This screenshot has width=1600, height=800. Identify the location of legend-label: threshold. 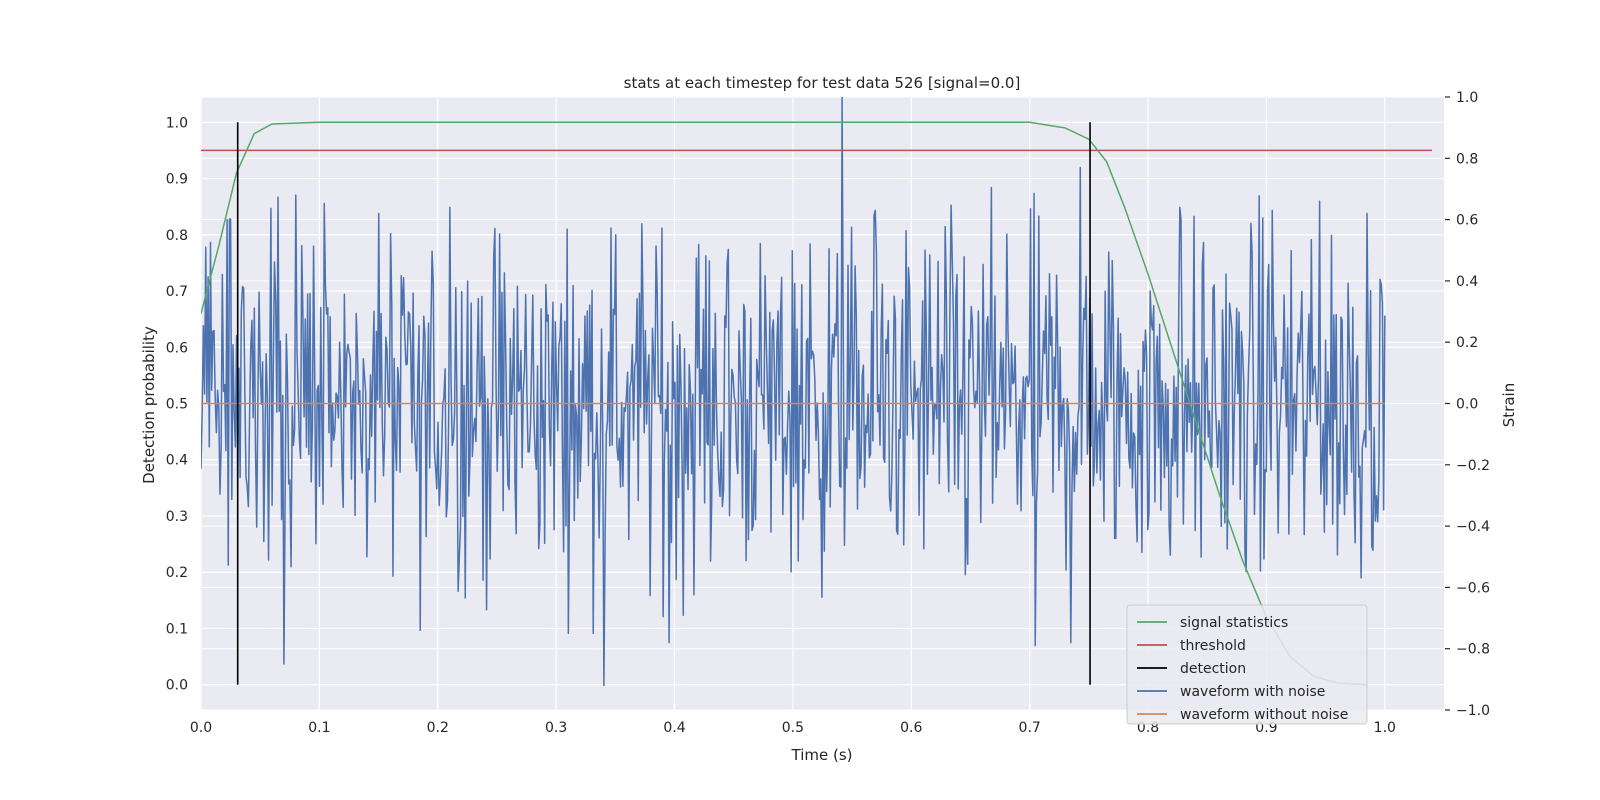
(1213, 646).